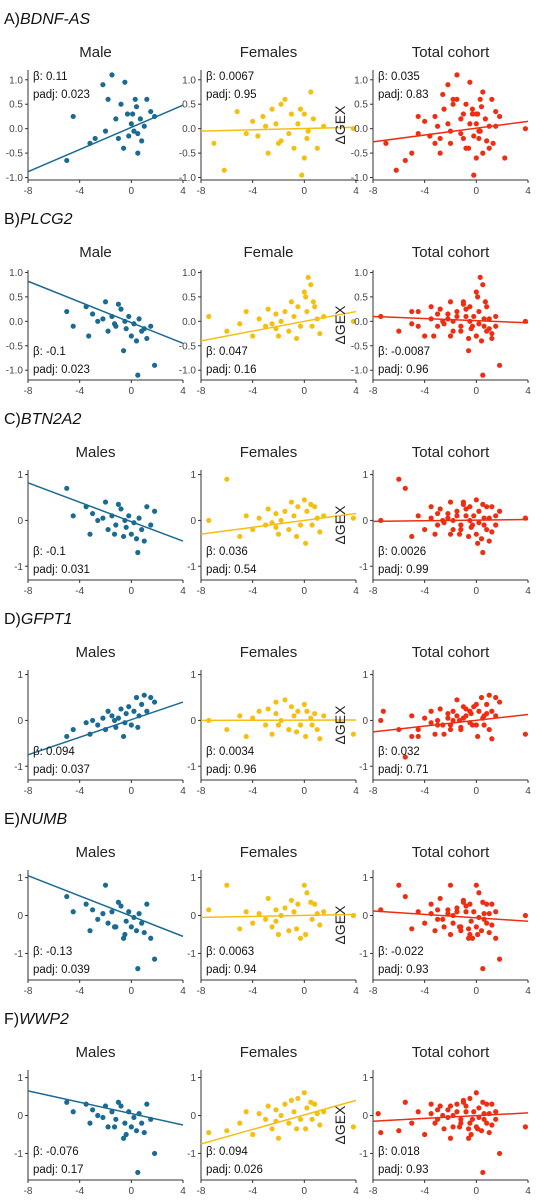  I want to click on panel-title: Total cohort, so click(451, 852).